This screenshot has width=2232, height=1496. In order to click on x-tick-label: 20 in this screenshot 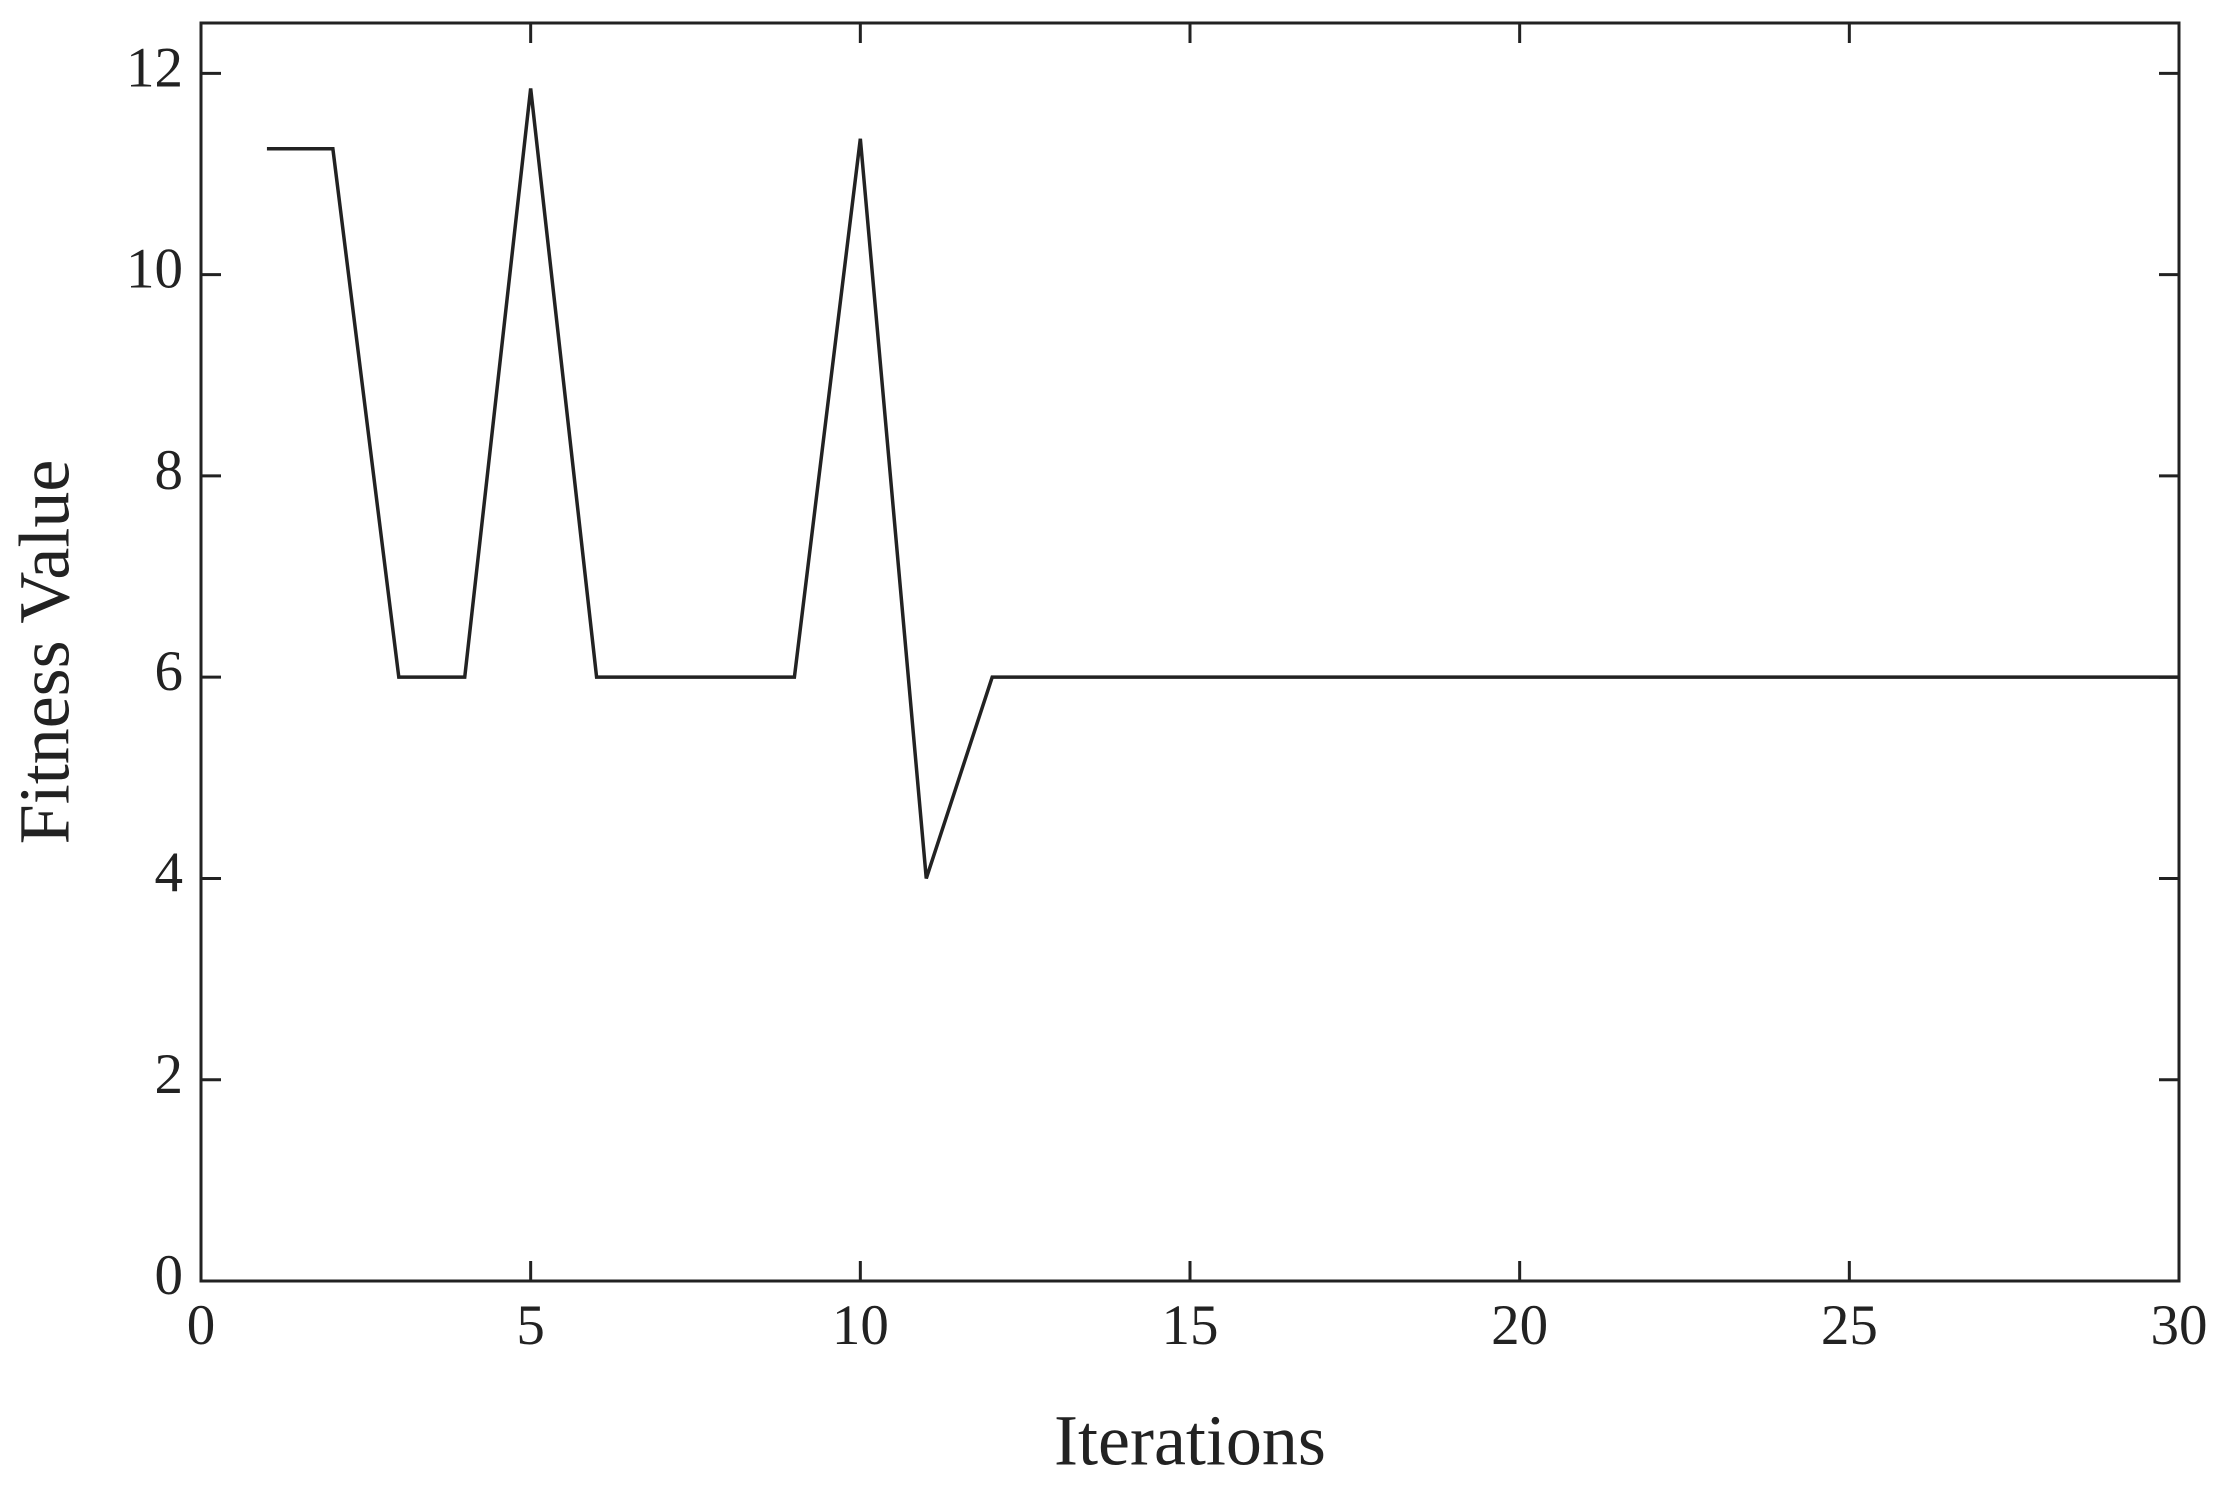, I will do `click(1519, 1325)`.